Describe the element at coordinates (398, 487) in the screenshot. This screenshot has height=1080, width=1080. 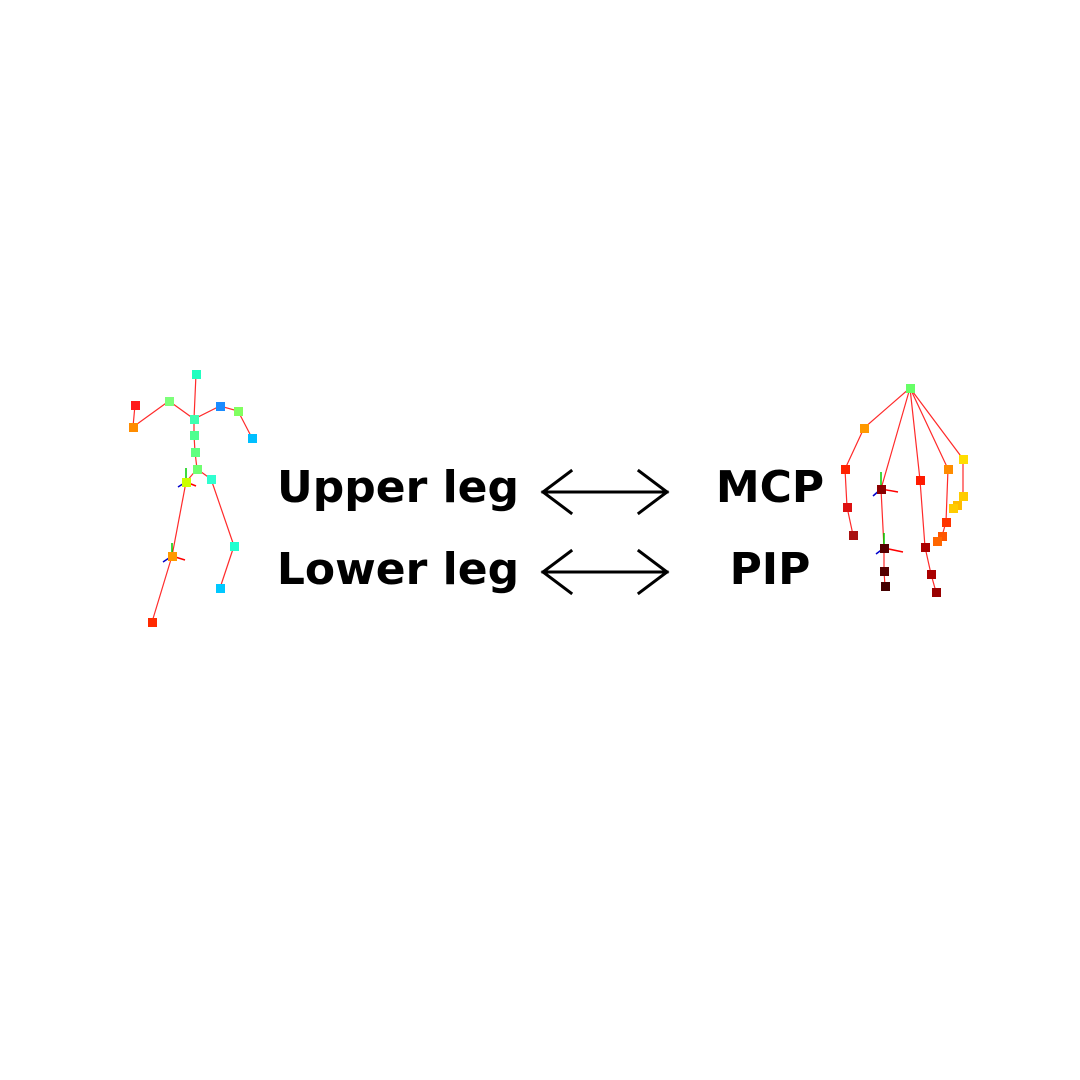
I see `mapping-left-label-upper-leg: Upper leg` at that location.